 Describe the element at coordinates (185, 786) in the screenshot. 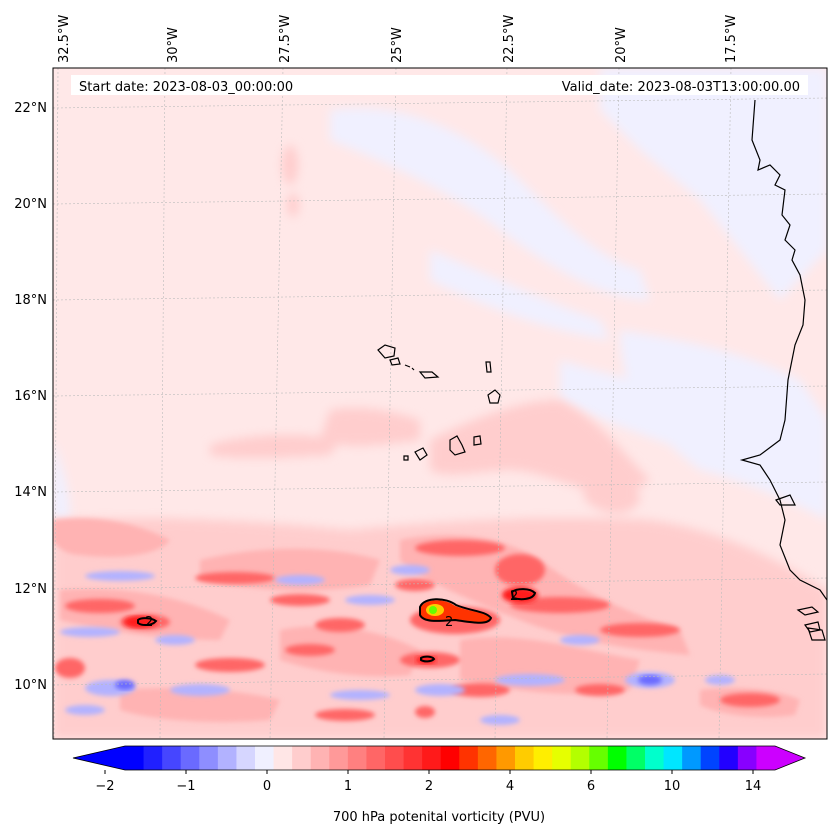

I see `colorbar-tick-label: −1` at that location.